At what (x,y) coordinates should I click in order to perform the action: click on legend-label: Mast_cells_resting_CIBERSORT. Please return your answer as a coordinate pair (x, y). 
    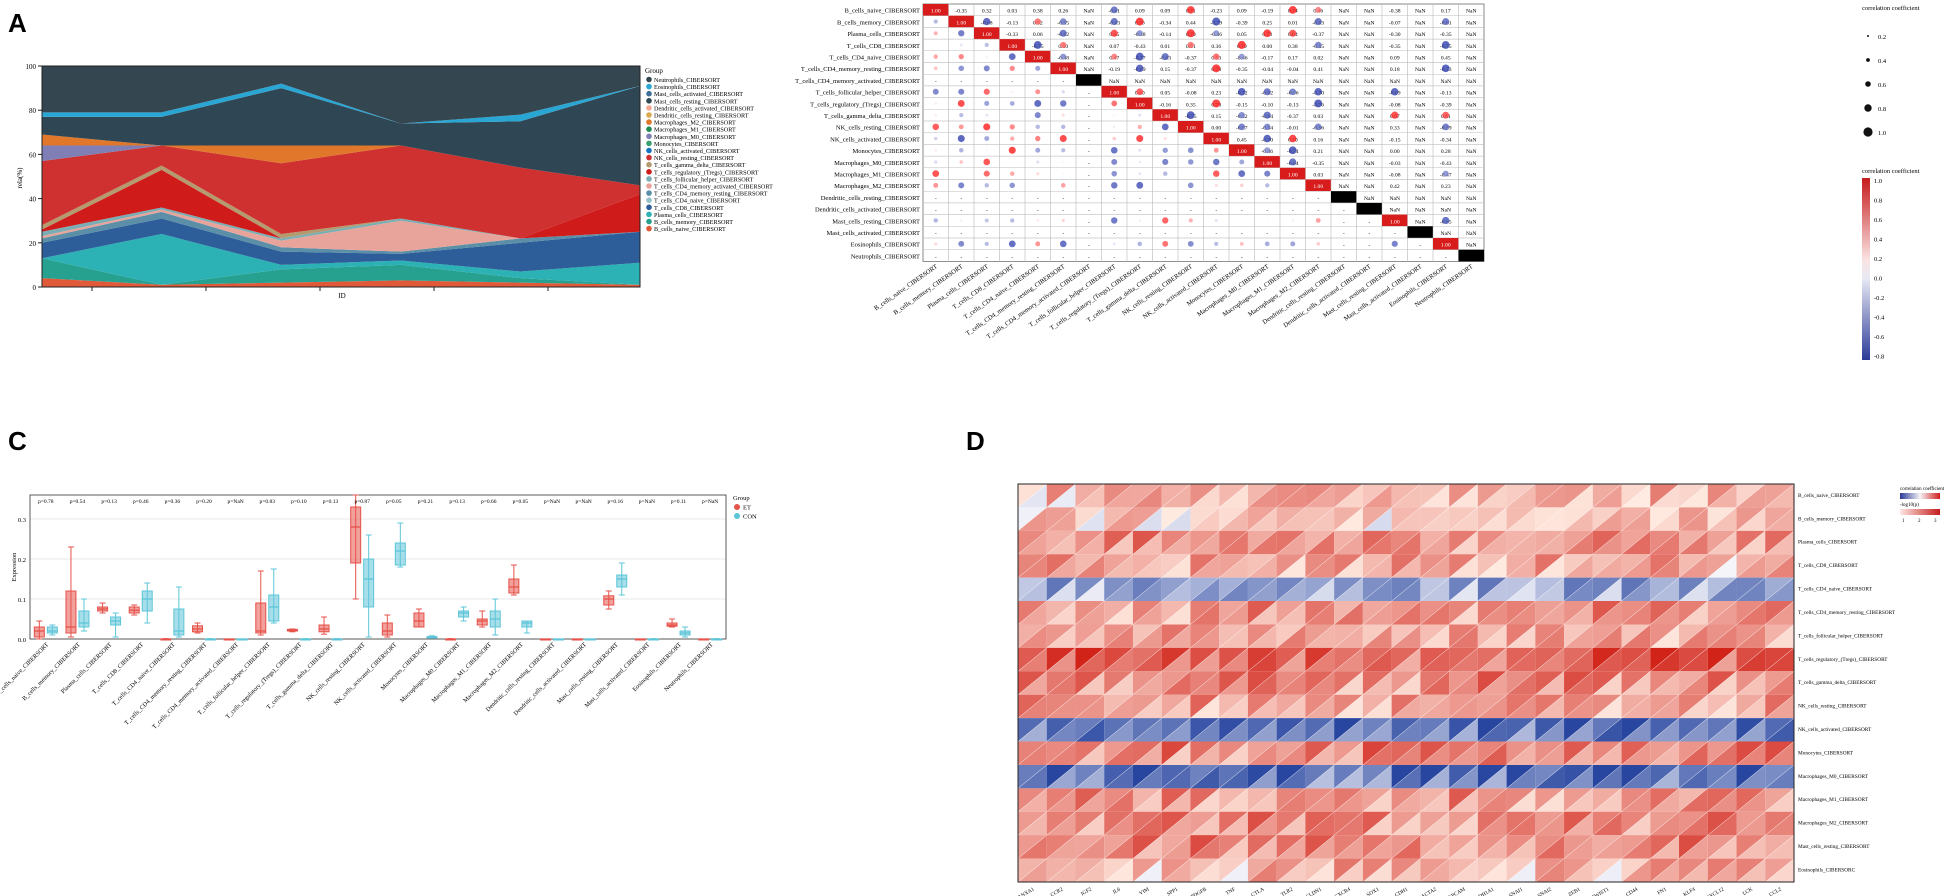
    Looking at the image, I should click on (696, 101).